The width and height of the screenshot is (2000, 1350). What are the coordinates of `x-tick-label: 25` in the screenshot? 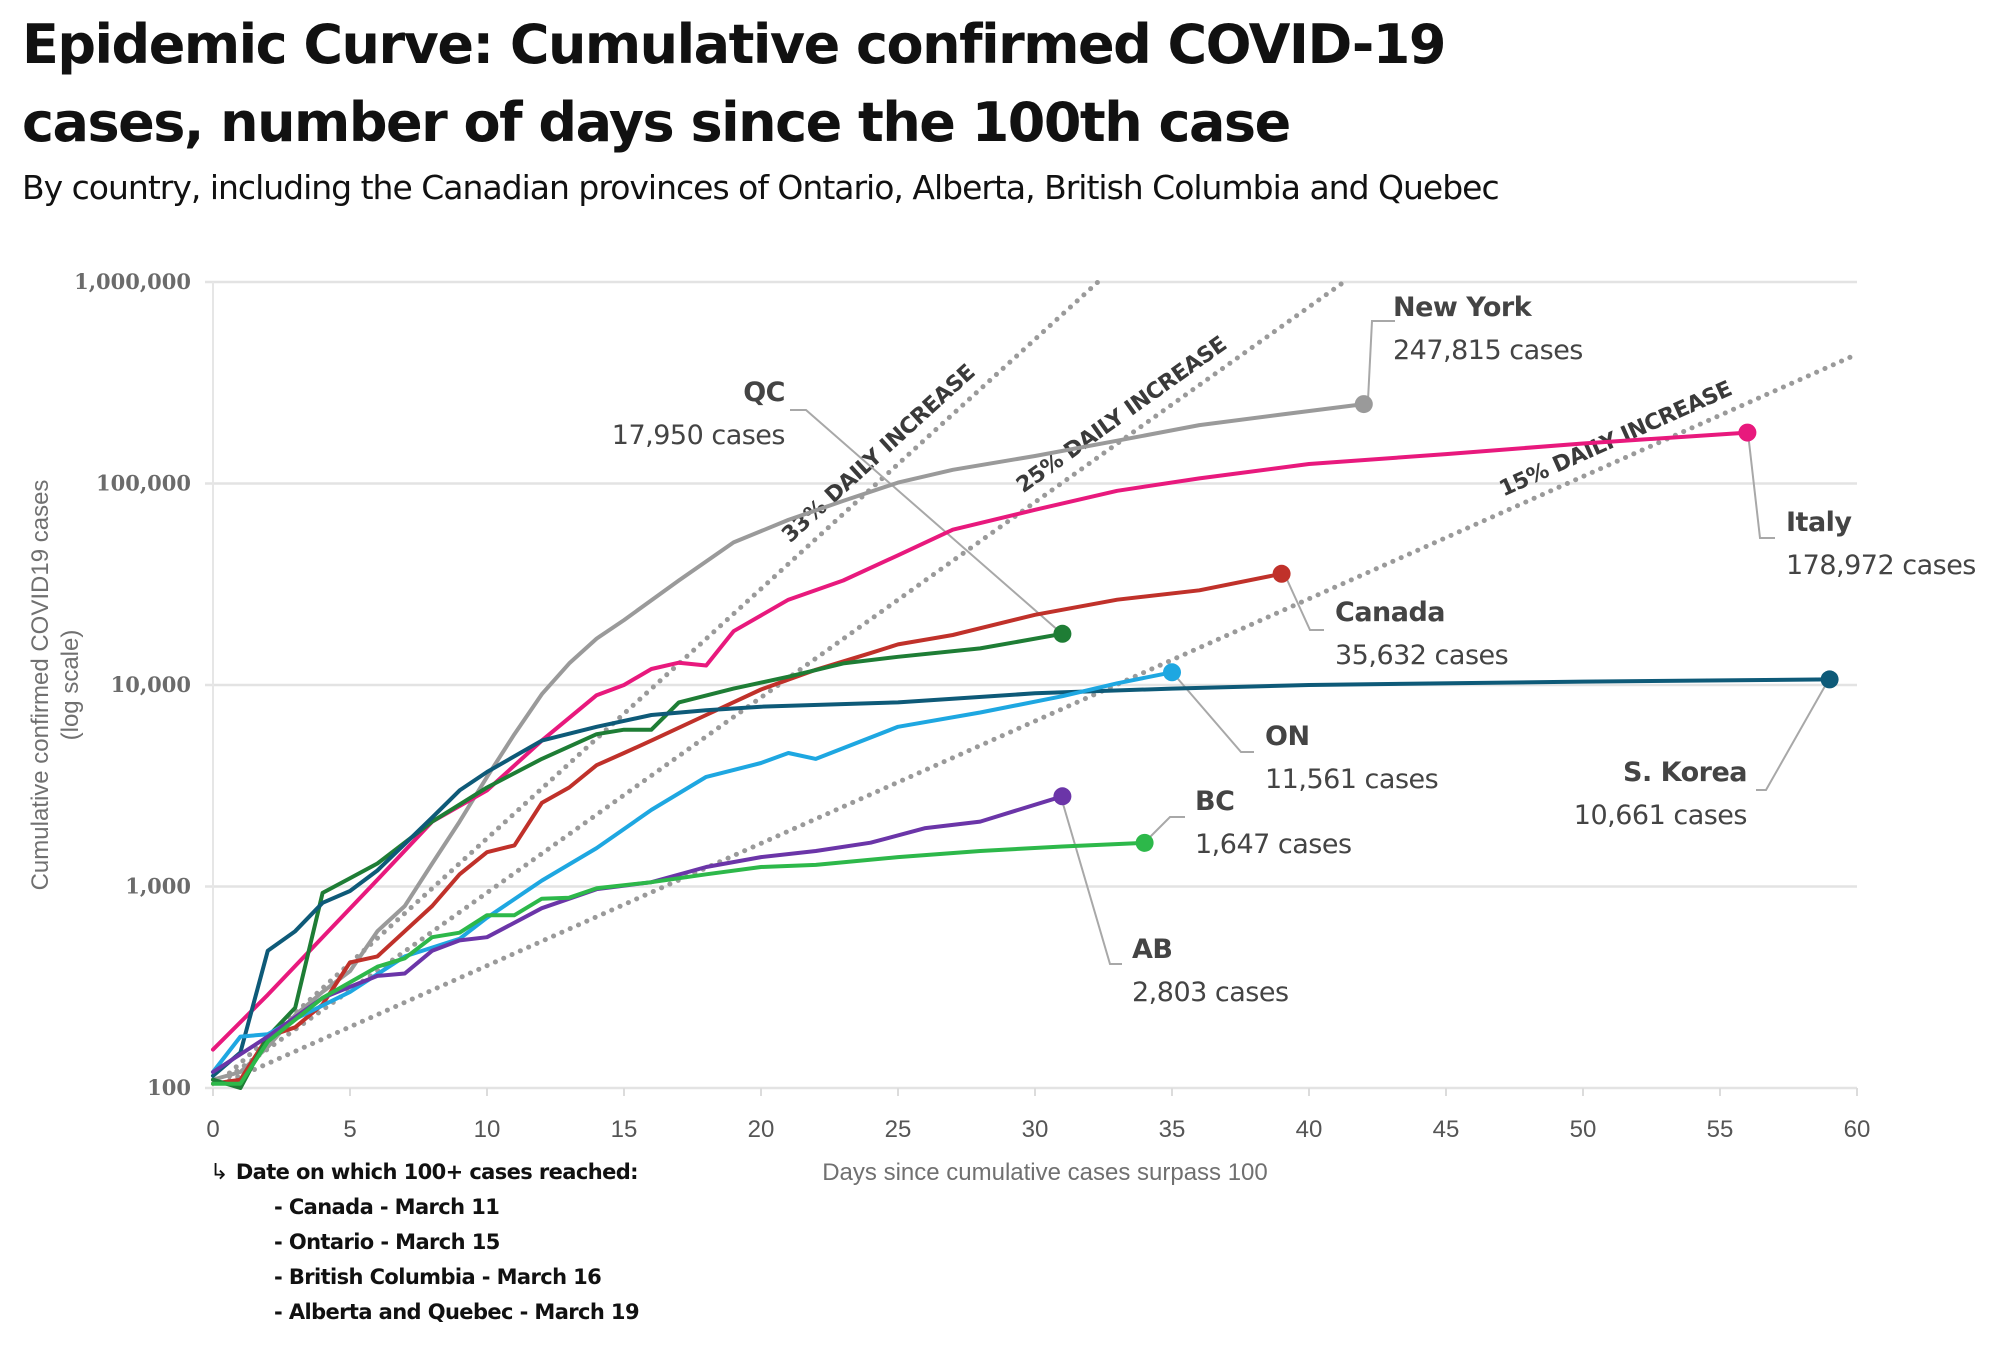 It's located at (898, 1129).